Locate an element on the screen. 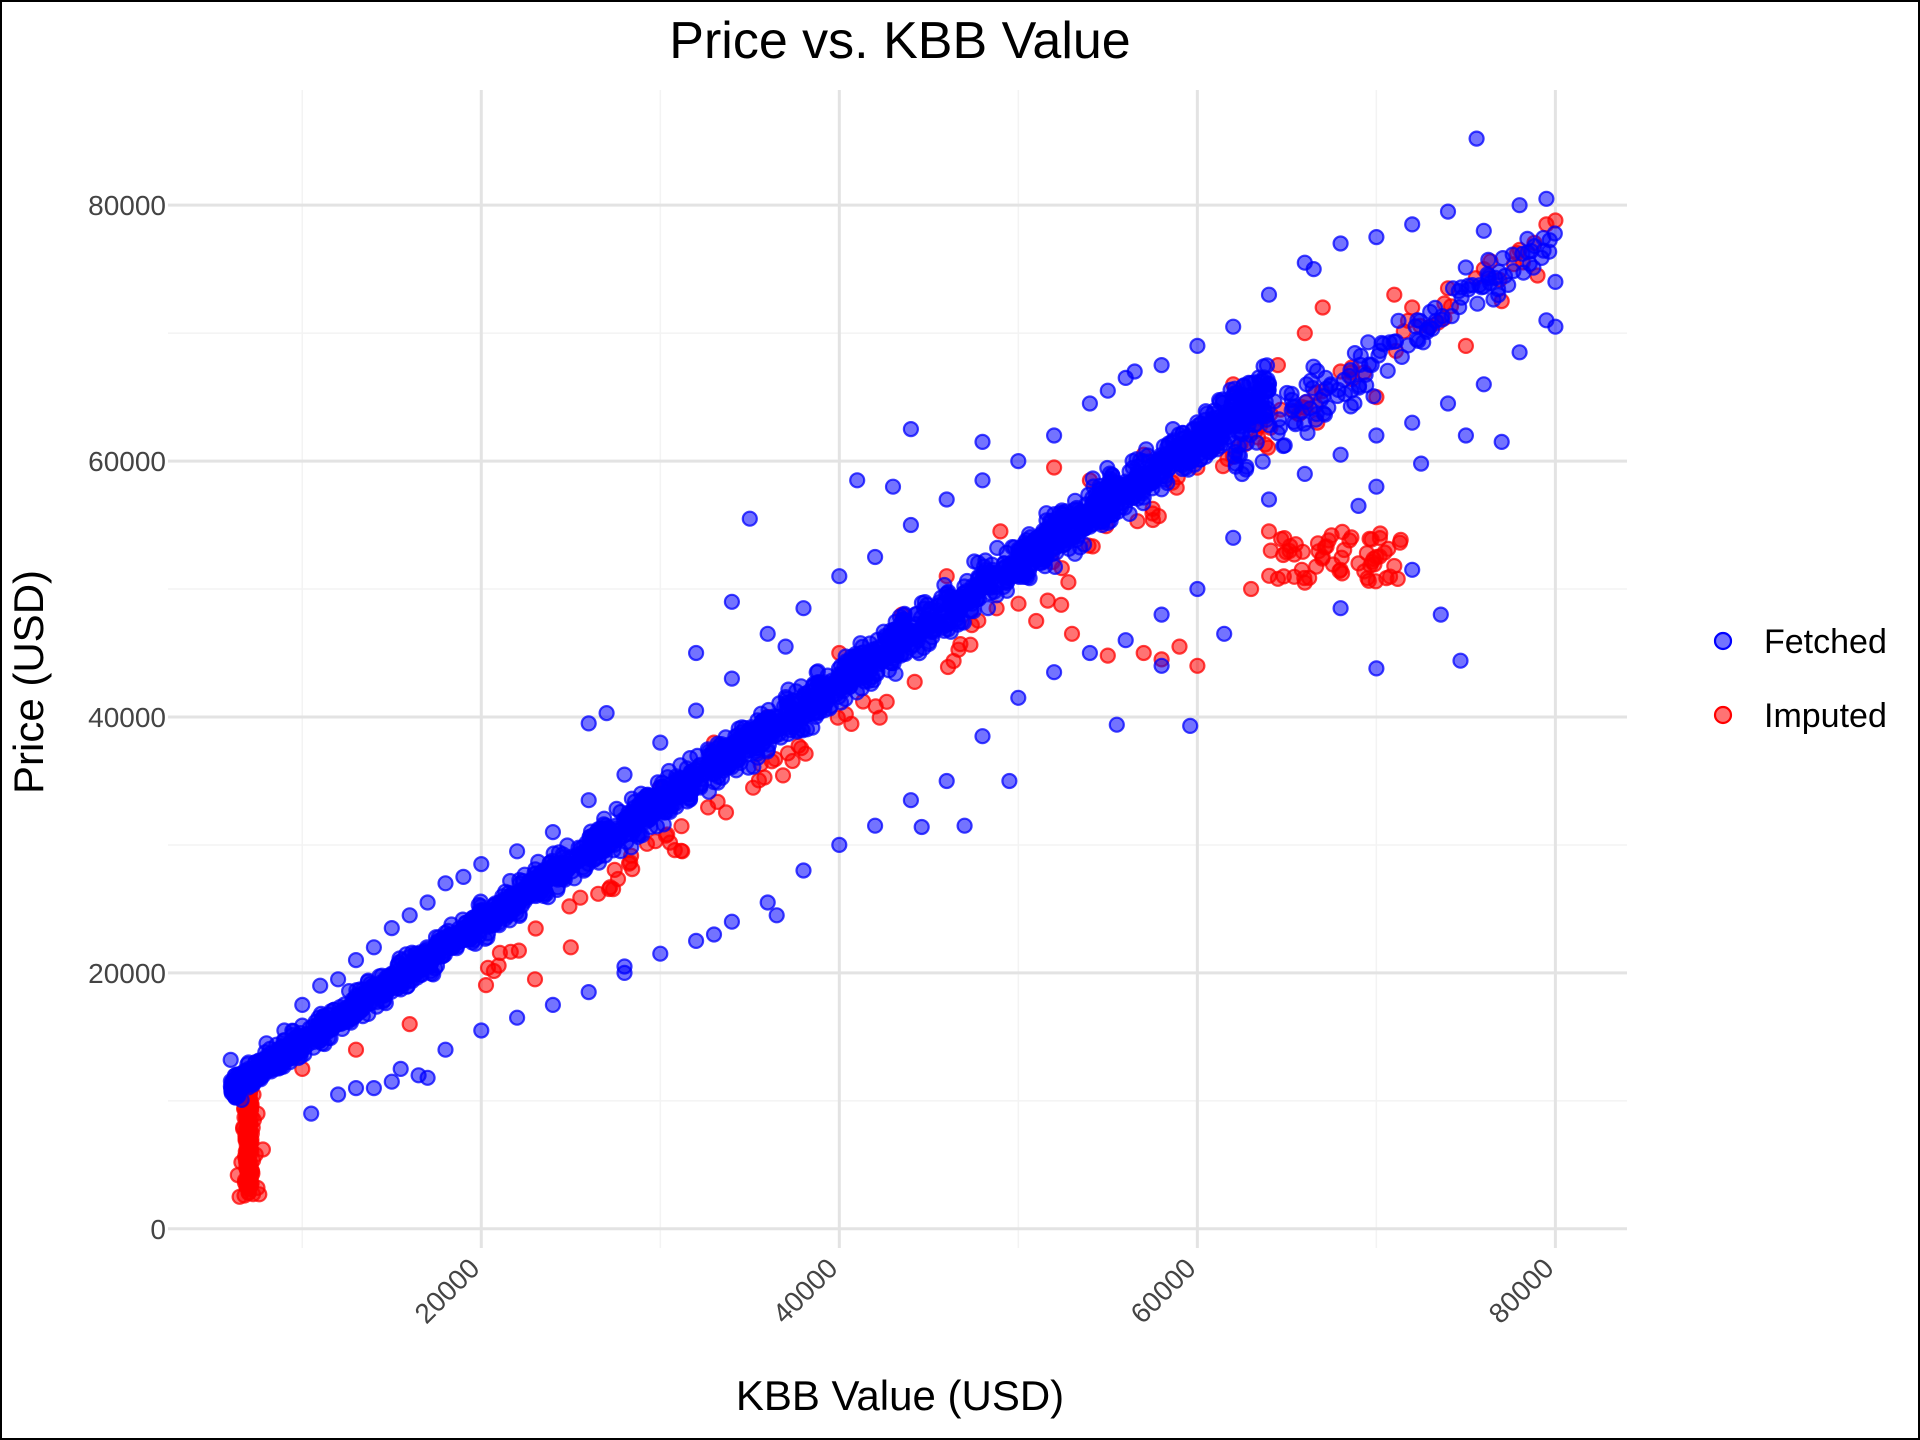 The width and height of the screenshot is (1920, 1440). x-tick-label: 80000 is located at coordinates (1521, 1290).